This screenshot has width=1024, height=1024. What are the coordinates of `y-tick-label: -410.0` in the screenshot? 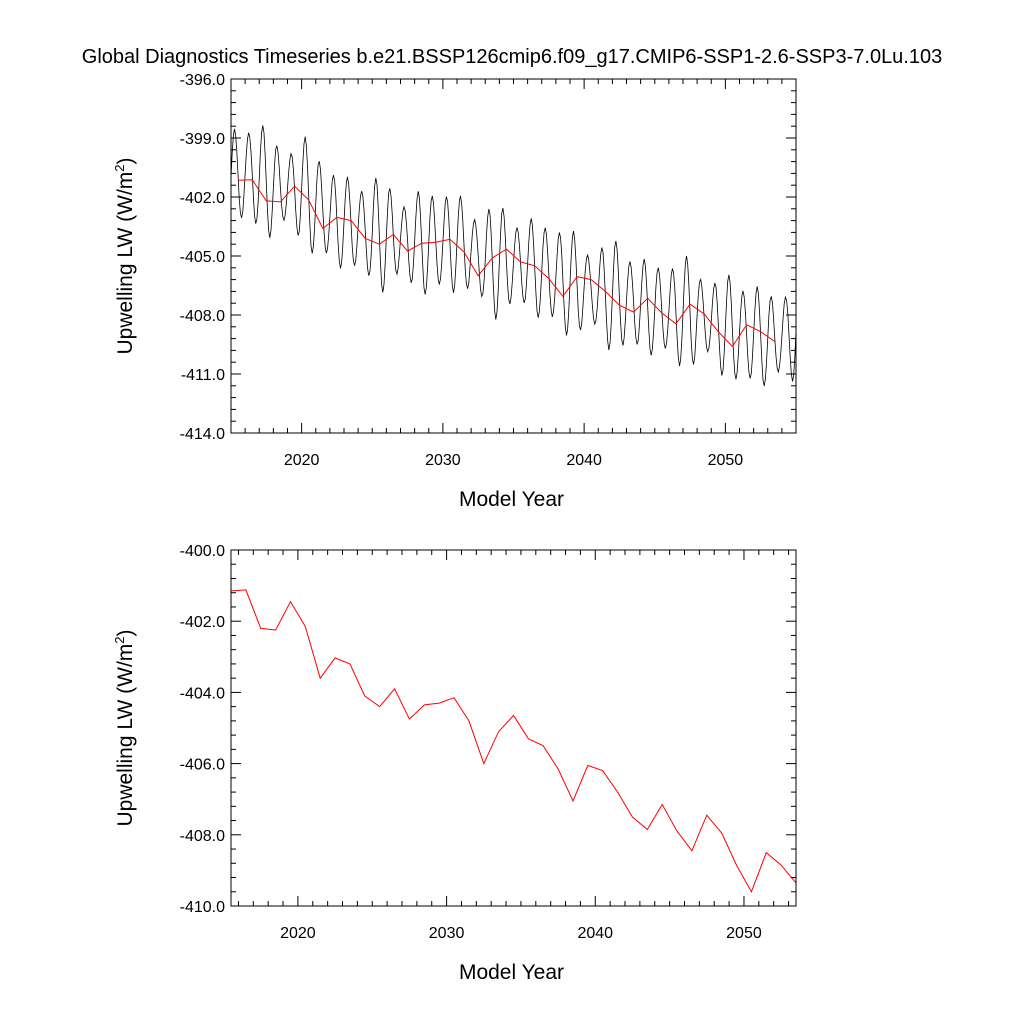 It's located at (202, 907).